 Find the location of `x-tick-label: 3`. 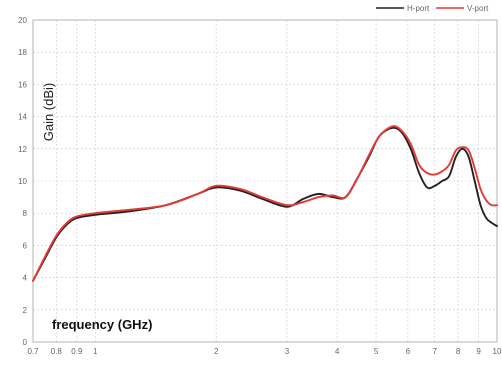

x-tick-label: 3 is located at coordinates (287, 351).